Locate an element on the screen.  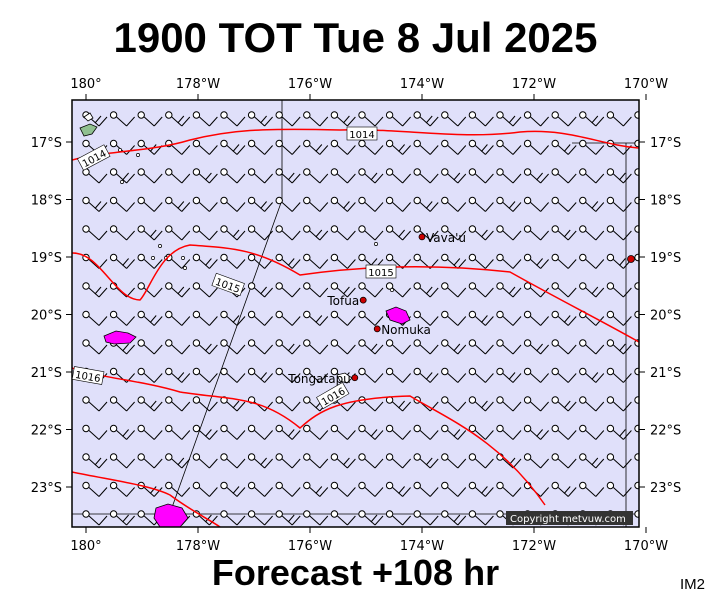
place-dot is located at coordinates (363, 300).